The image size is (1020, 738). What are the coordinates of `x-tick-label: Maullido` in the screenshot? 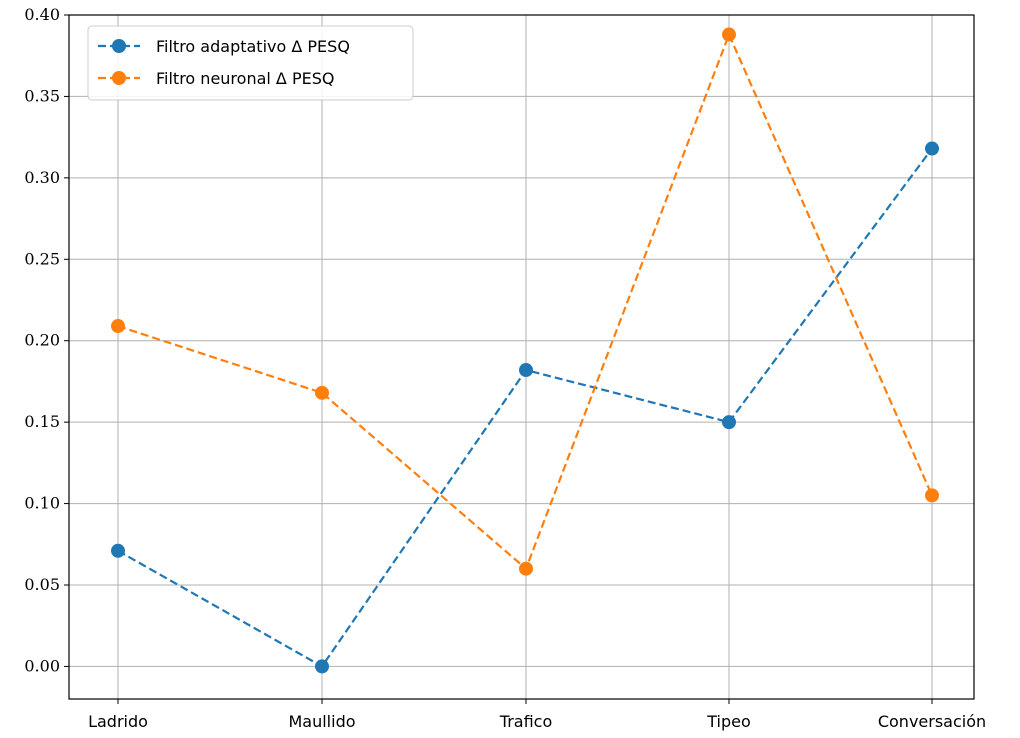 It's located at (321, 721).